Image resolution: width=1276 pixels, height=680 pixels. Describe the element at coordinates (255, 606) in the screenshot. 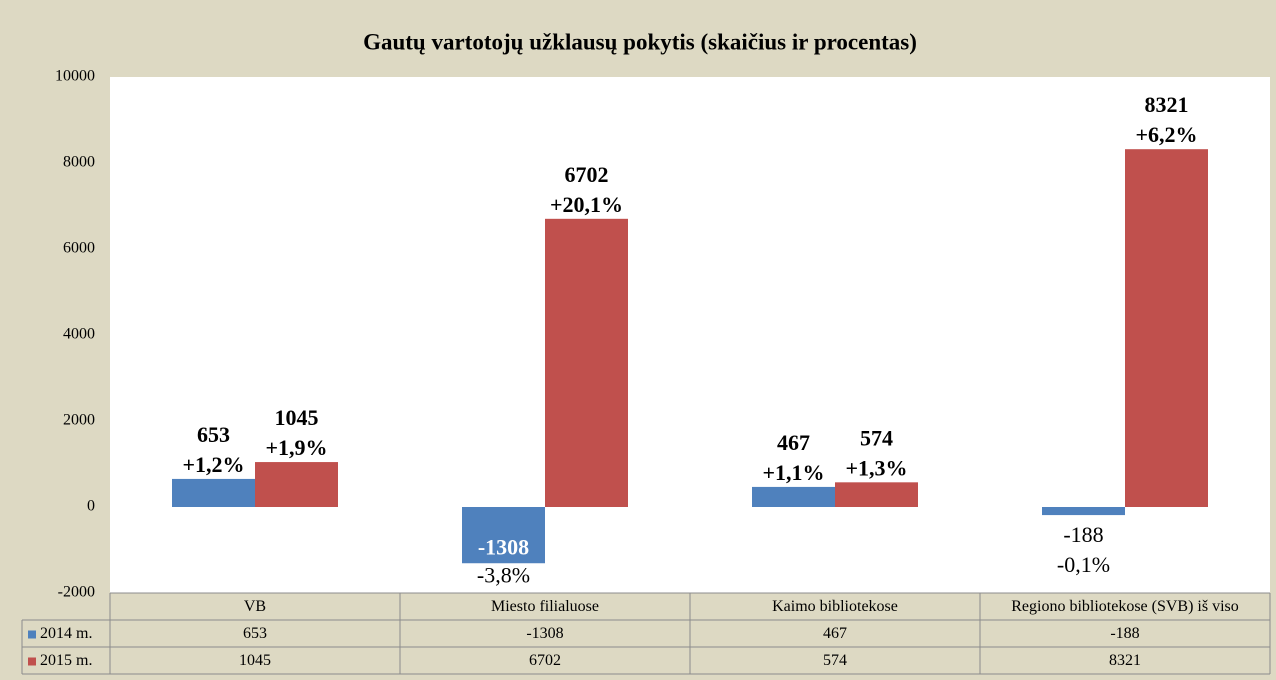

I see `x-tick-label: VB` at that location.